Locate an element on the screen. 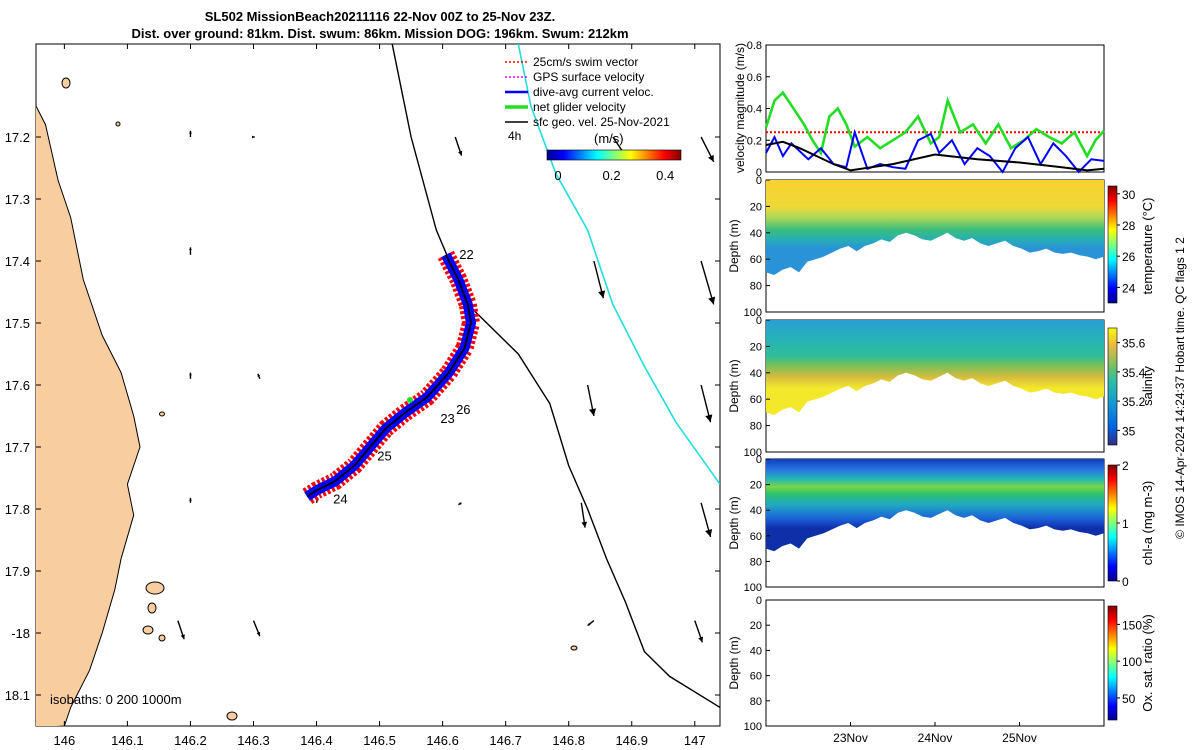  glider-track-line is located at coordinates (389, 376).